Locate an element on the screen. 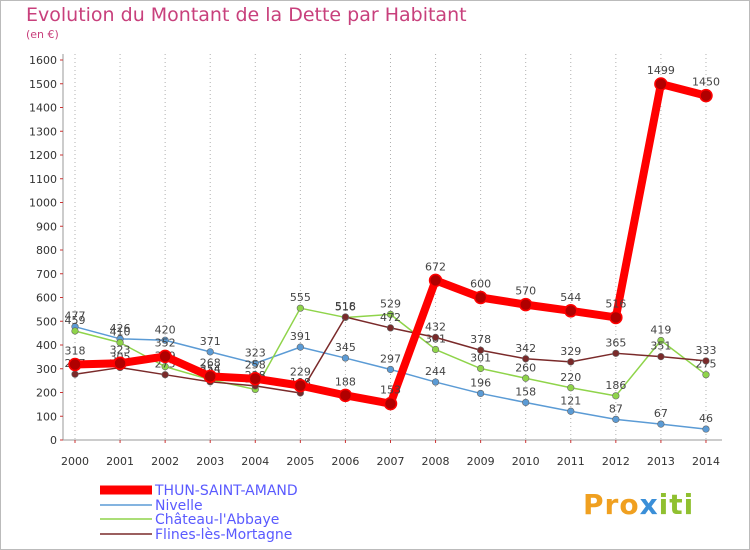 This screenshot has width=750, height=550. data-label: 46 is located at coordinates (706, 418).